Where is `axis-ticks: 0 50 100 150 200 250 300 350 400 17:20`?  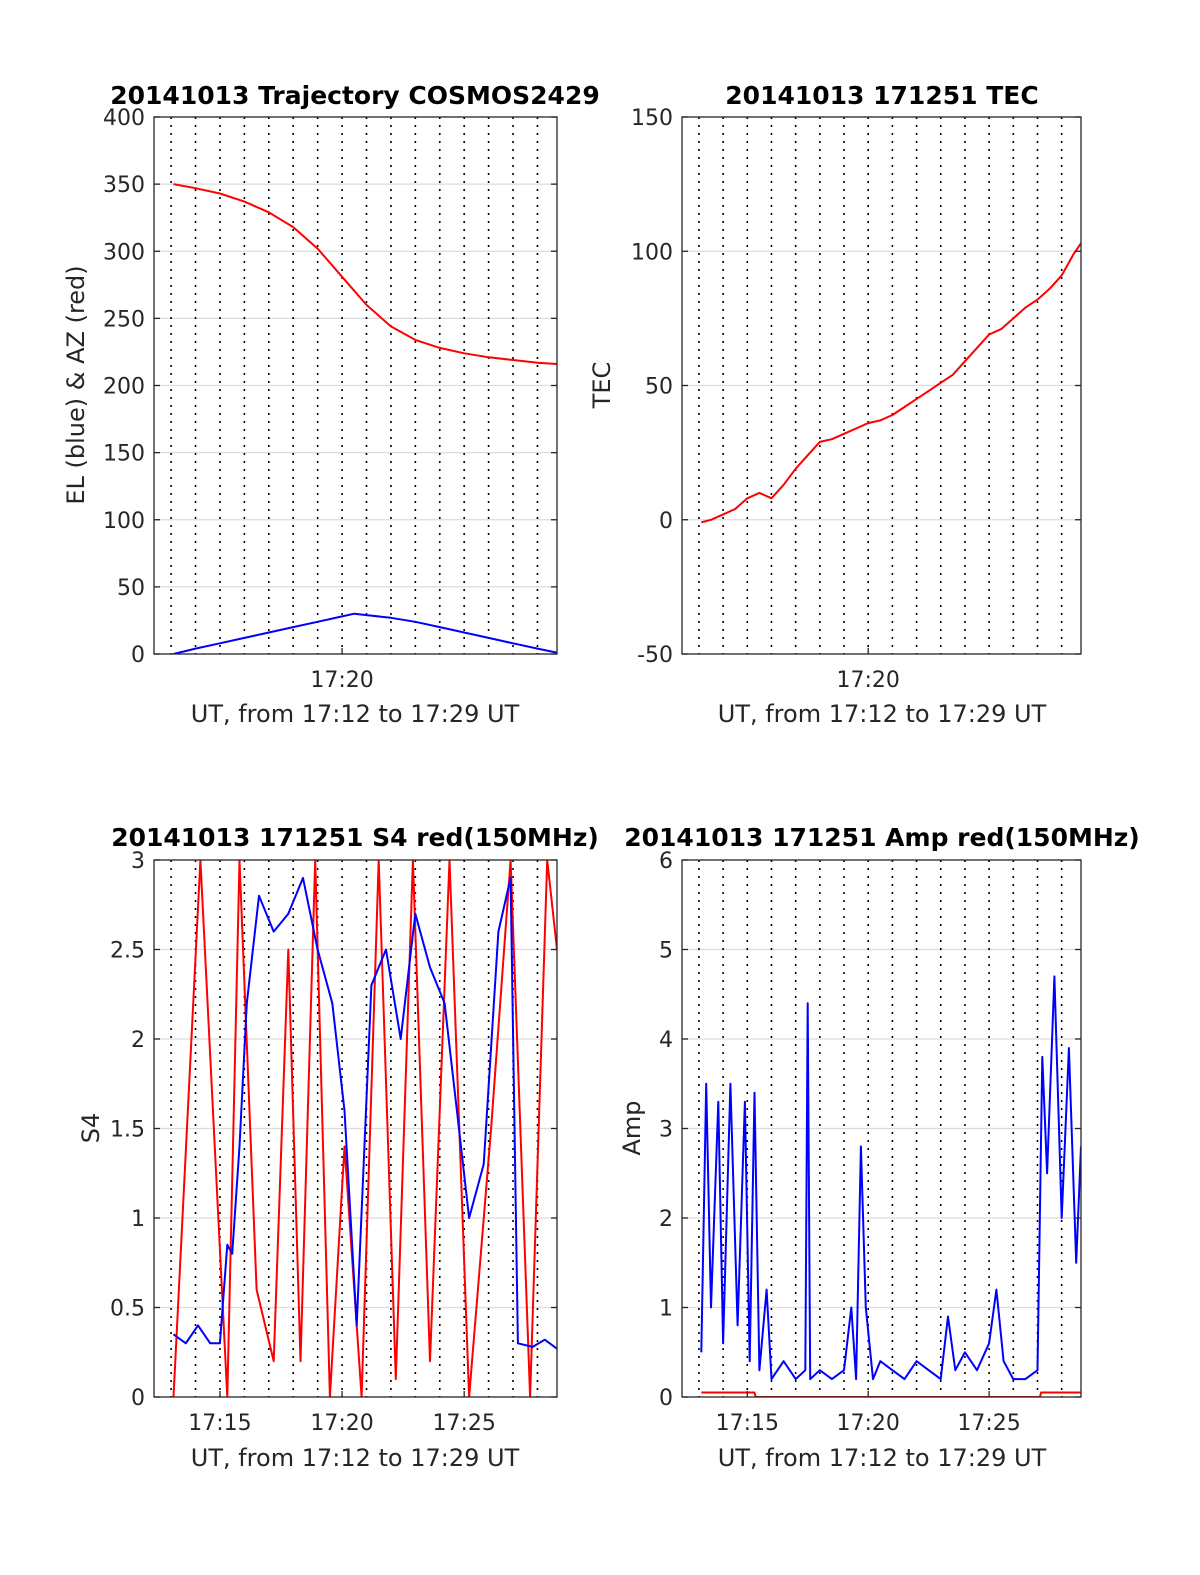
axis-ticks: 0 50 100 150 200 250 300 350 400 17:20 is located at coordinates (330, 399).